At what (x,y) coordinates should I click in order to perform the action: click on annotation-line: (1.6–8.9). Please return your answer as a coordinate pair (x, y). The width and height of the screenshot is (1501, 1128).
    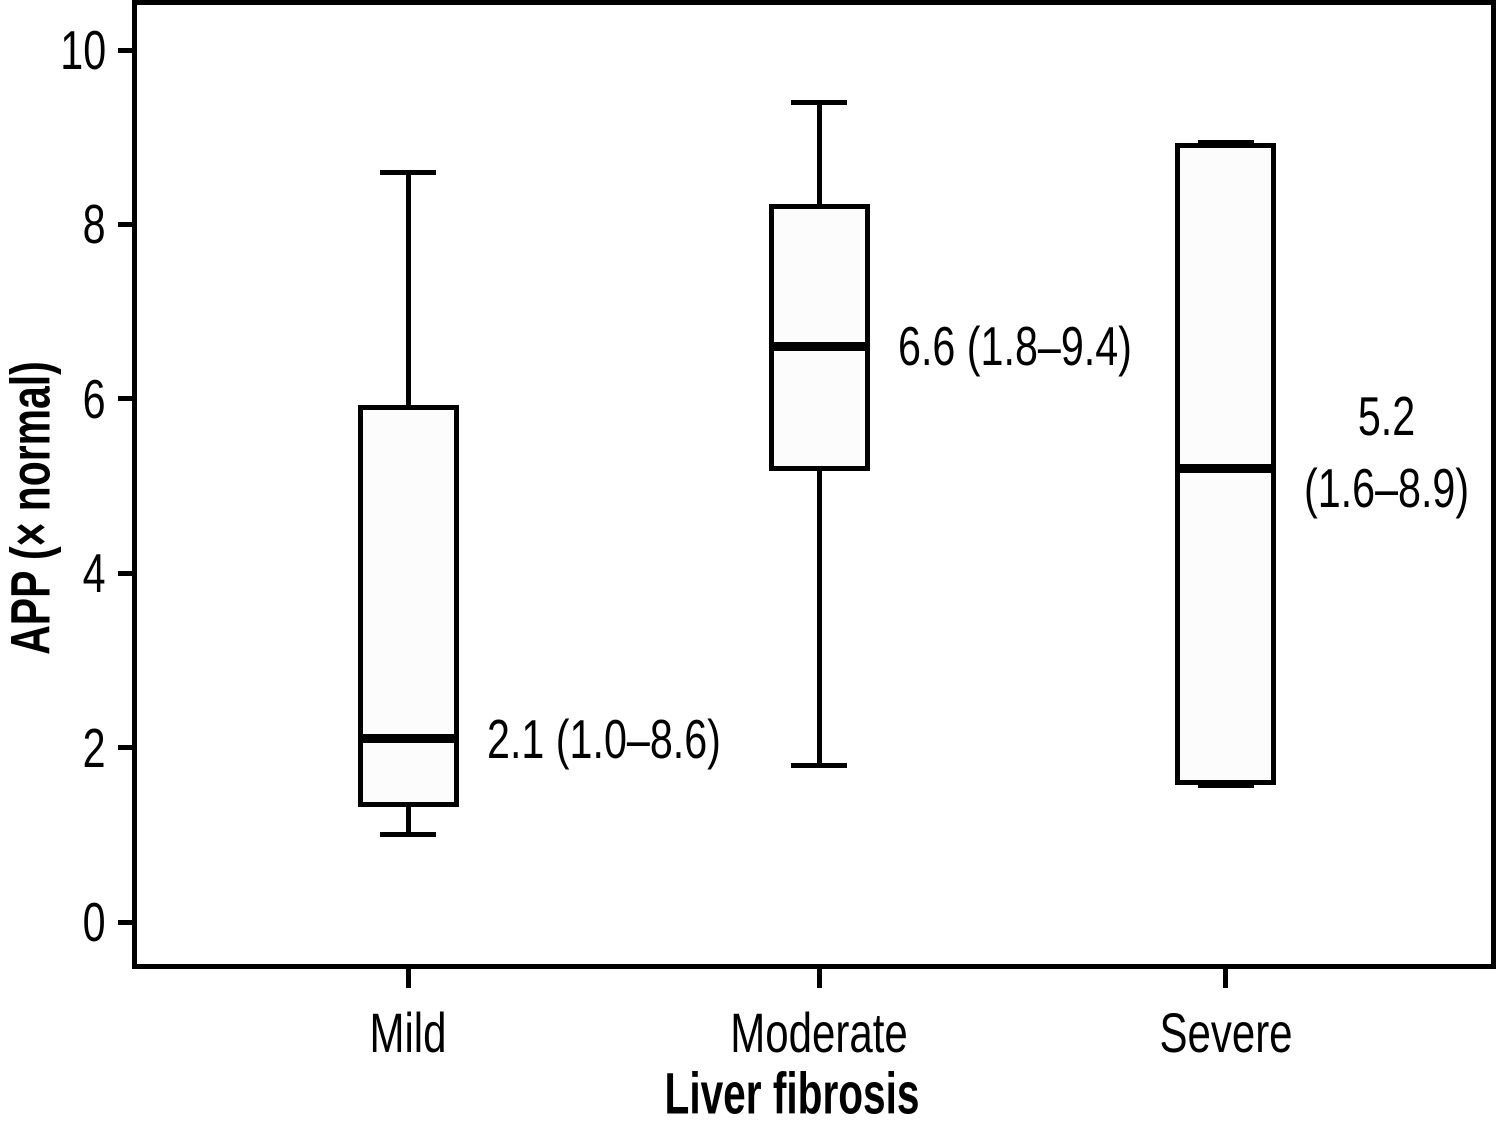
    Looking at the image, I should click on (1387, 487).